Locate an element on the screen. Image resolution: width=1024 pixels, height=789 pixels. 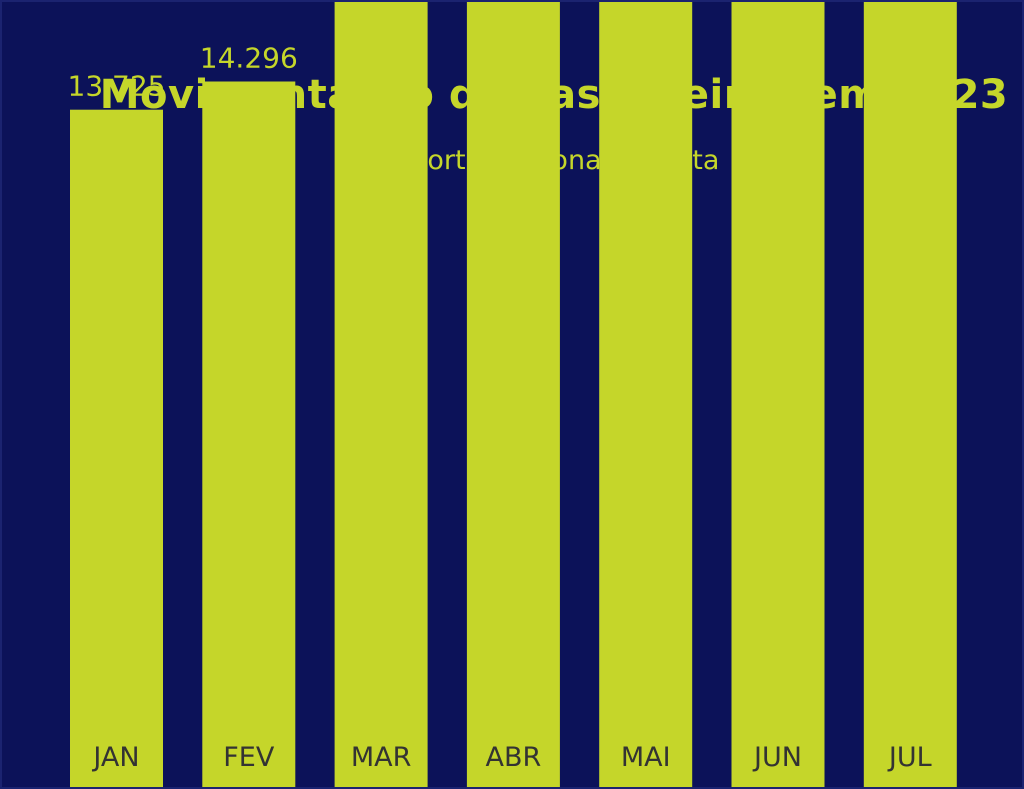
bar-mar is located at coordinates (381, 394).